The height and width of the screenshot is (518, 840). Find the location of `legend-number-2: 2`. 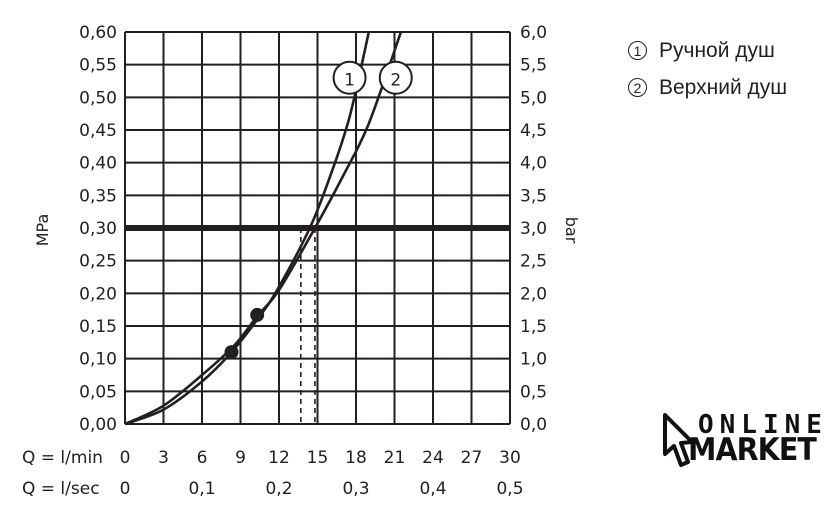

legend-number-2: 2 is located at coordinates (637, 87).